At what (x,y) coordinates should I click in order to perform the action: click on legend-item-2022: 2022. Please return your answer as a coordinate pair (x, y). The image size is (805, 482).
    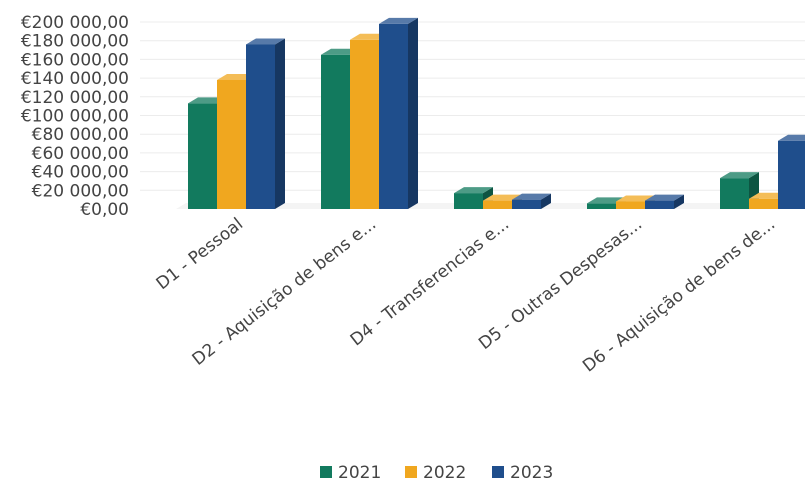
    Looking at the image, I should click on (435, 472).